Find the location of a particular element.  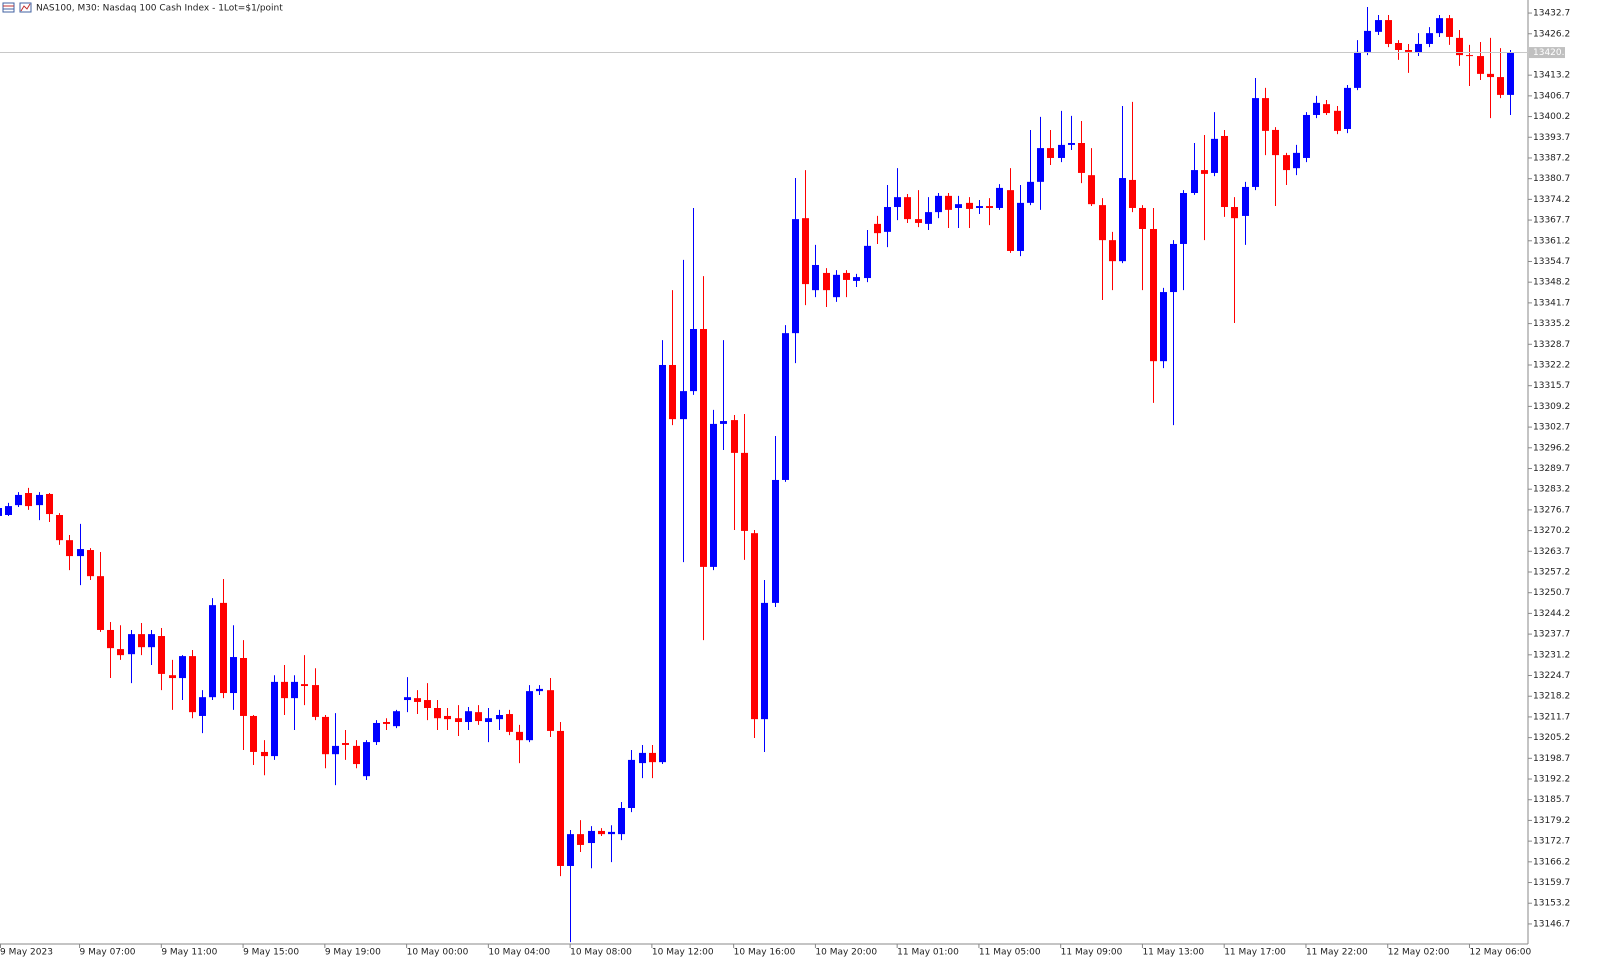

y-tick-label: 13341.7 is located at coordinates (1551, 303).